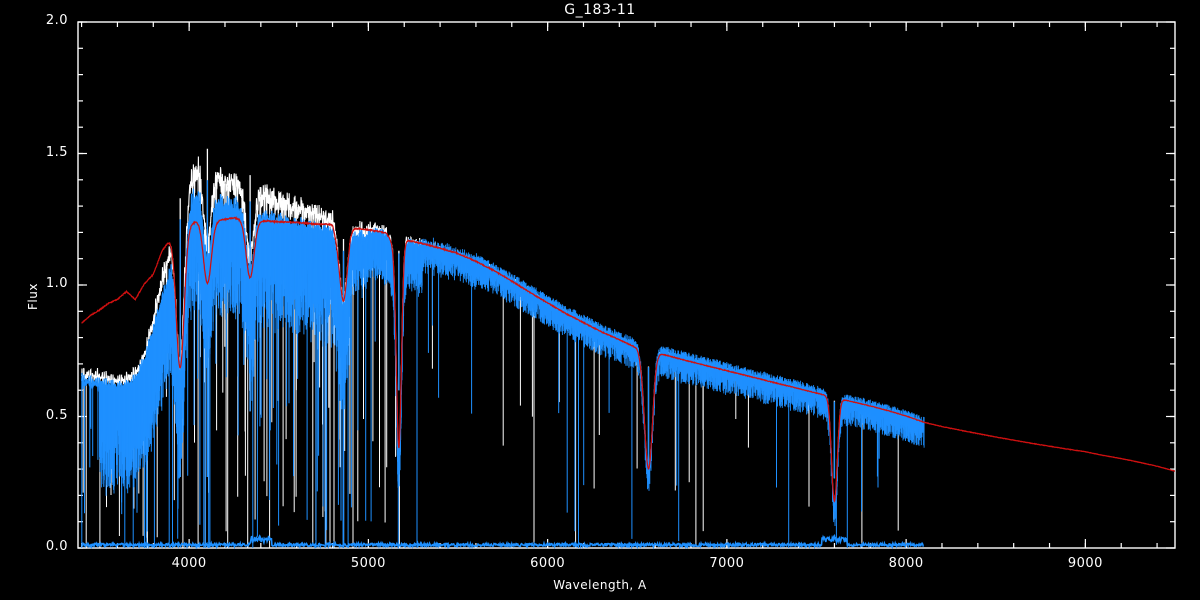 The image size is (1200, 600). Describe the element at coordinates (189, 563) in the screenshot. I see `x-tick-label: 4000` at that location.